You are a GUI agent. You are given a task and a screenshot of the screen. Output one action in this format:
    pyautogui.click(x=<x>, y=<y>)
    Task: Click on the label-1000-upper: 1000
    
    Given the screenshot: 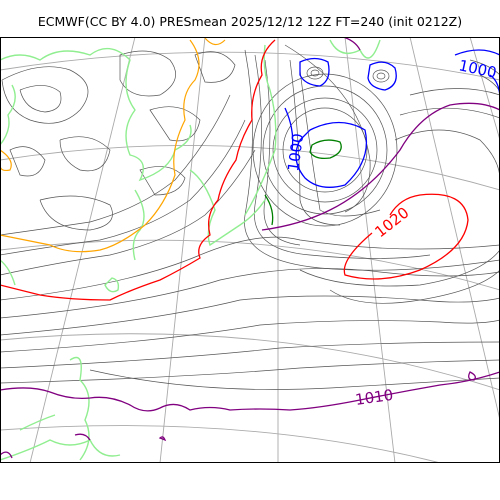 What is the action you would take?
    pyautogui.click(x=477, y=69)
    